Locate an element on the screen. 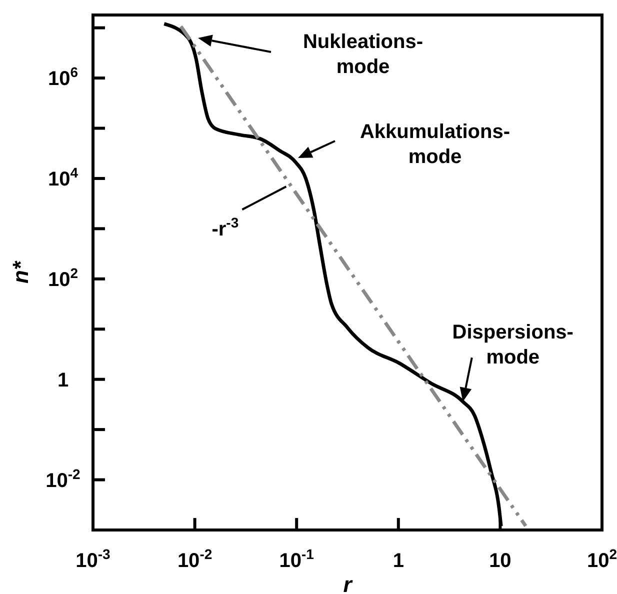 This screenshot has height=594, width=617. annotation: Nukleations- mode is located at coordinates (363, 54).